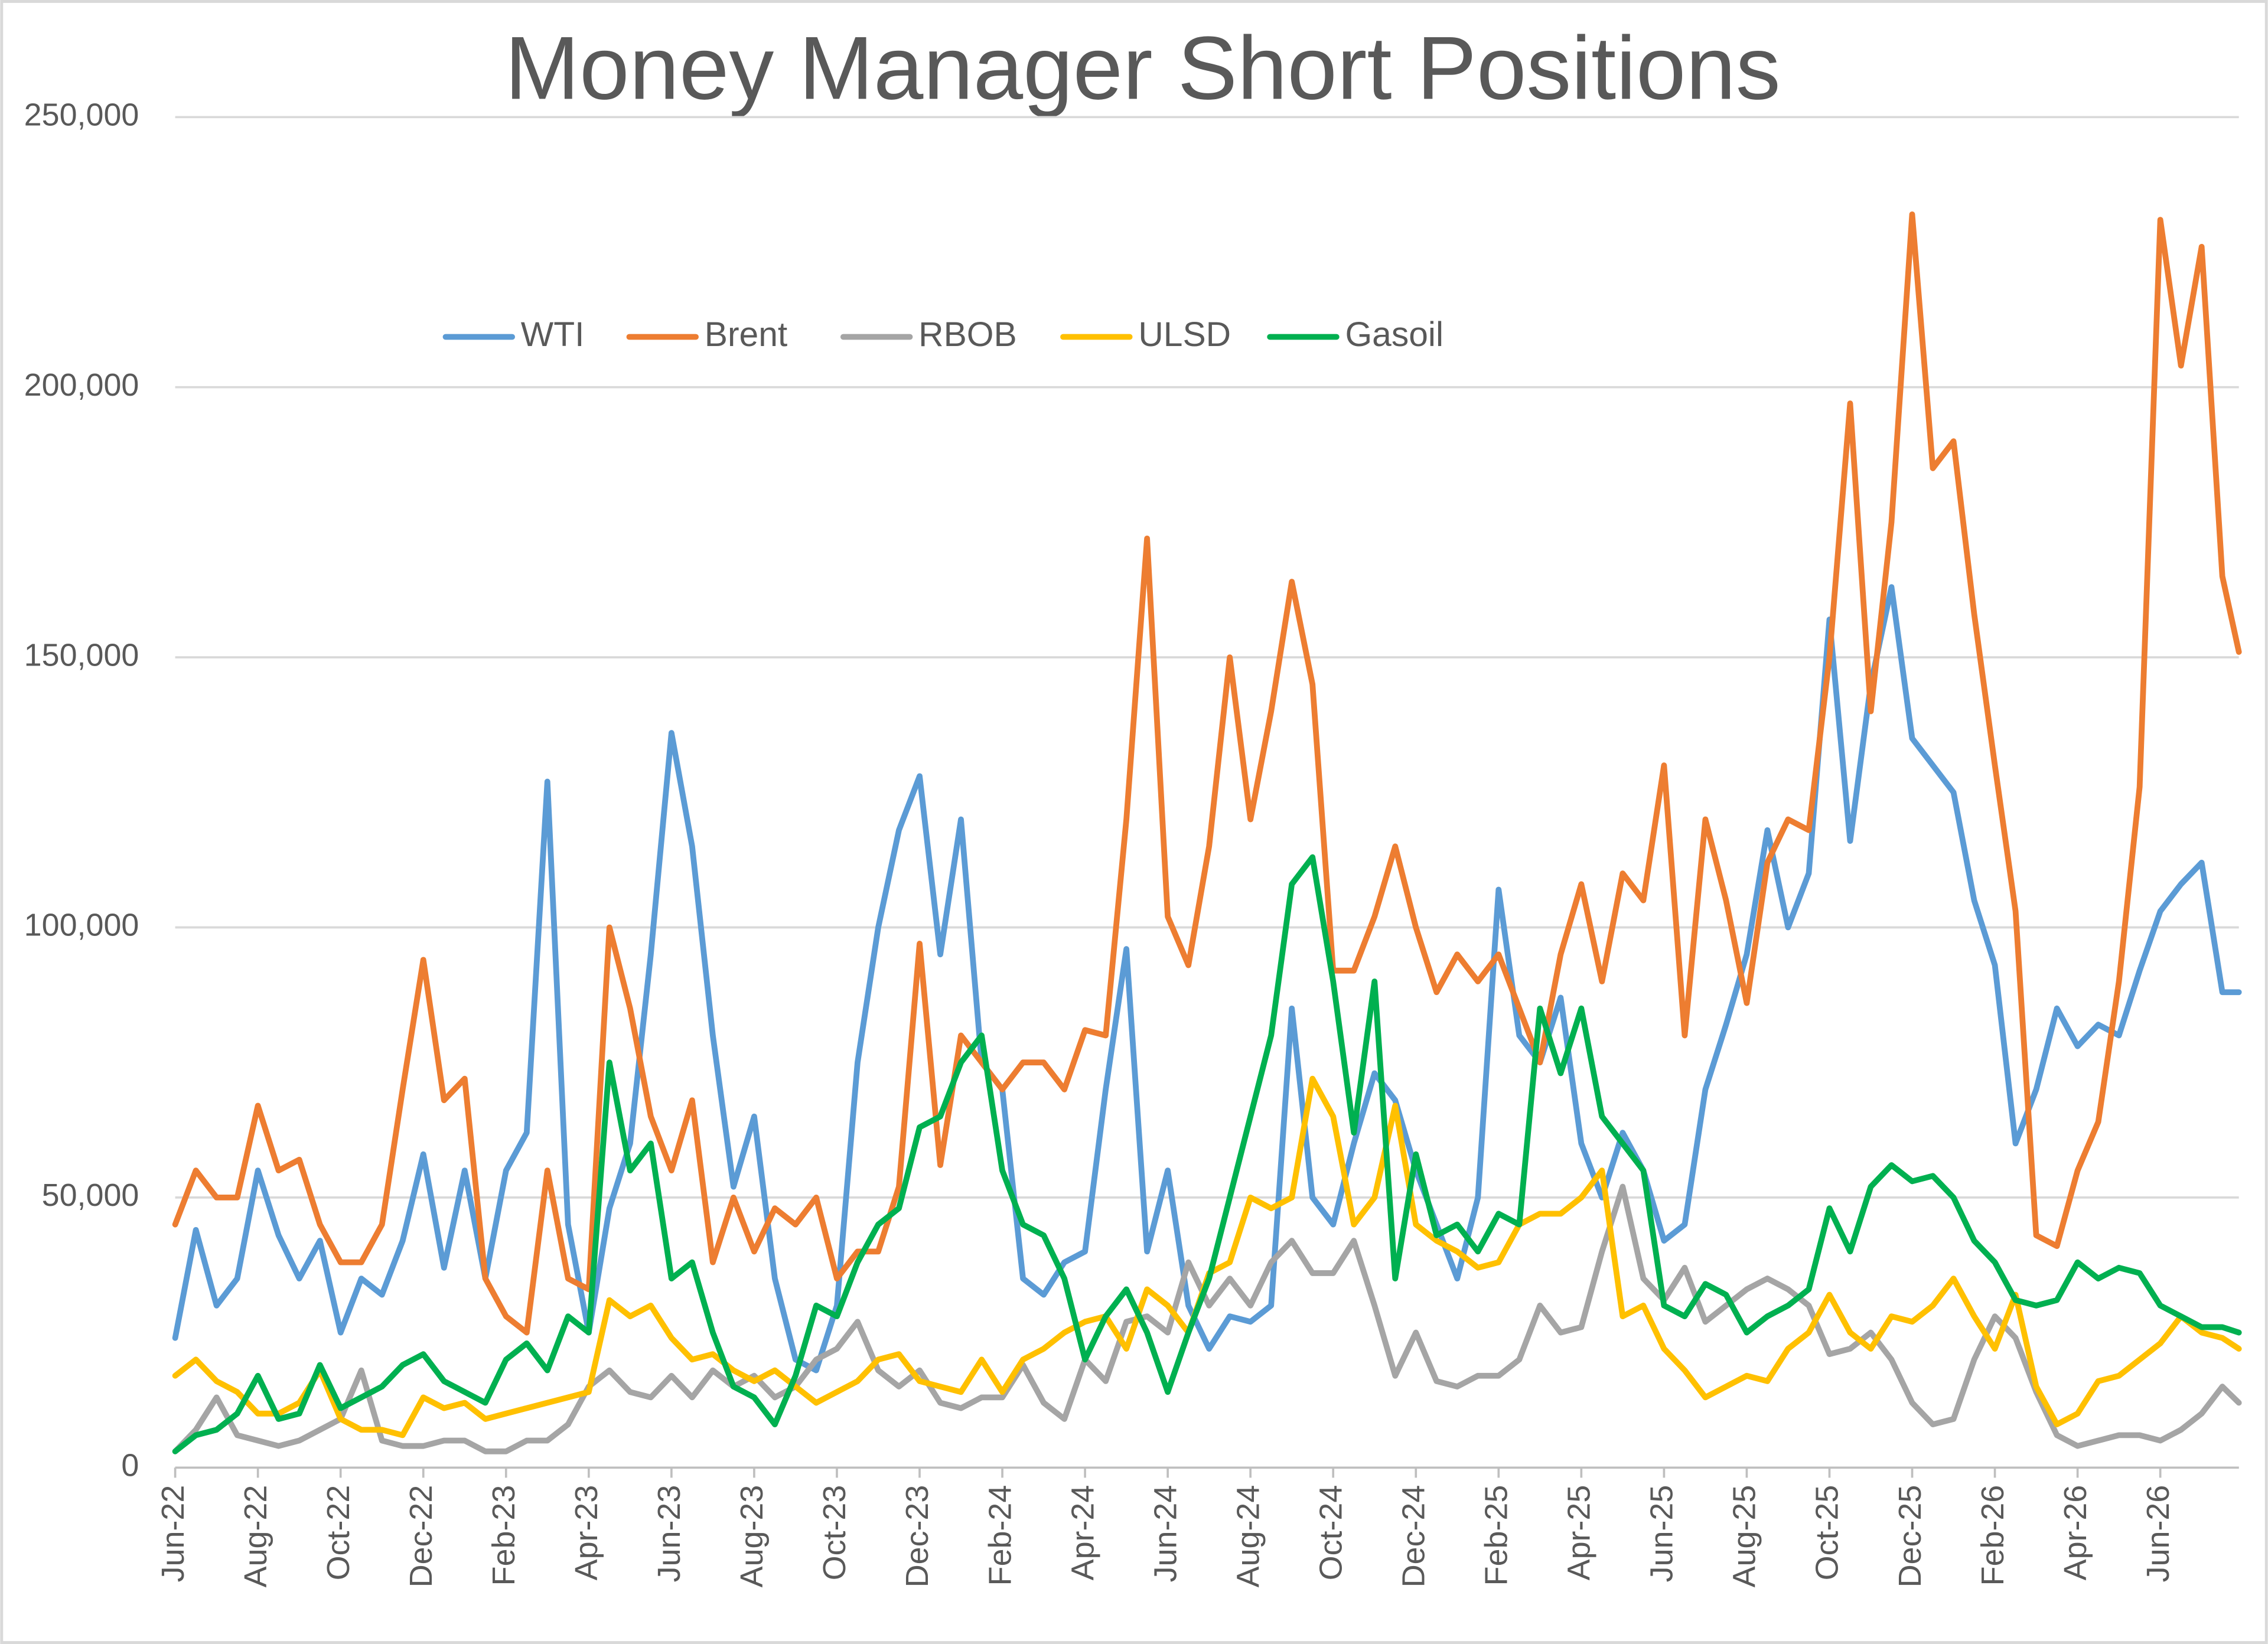 Image resolution: width=2268 pixels, height=1644 pixels. Describe the element at coordinates (553, 334) in the screenshot. I see `legend-label: WTI` at that location.